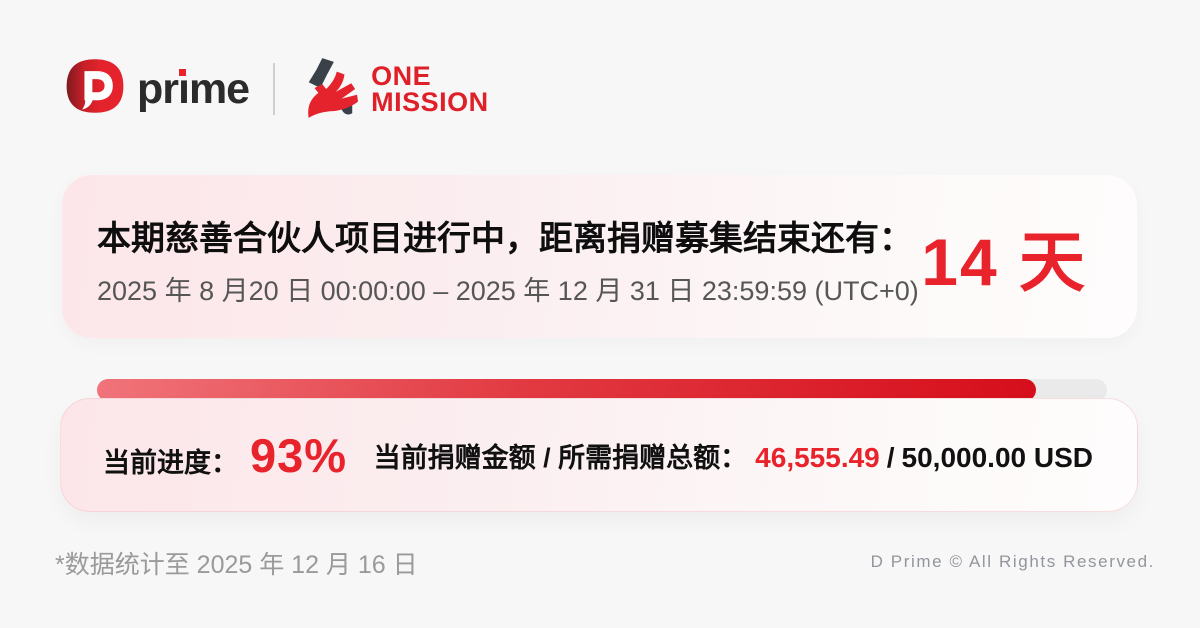  What do you see at coordinates (817, 457) in the screenshot?
I see `donation-current-amount: 46,555.49` at bounding box center [817, 457].